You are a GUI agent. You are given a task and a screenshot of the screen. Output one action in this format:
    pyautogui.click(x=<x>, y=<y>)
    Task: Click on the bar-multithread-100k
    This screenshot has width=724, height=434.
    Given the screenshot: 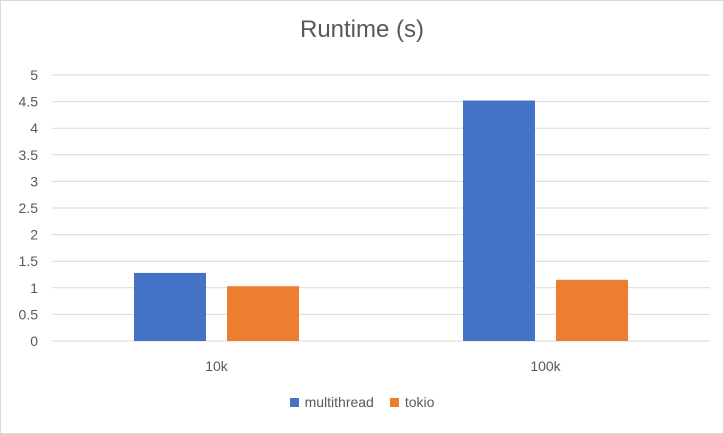 What is the action you would take?
    pyautogui.click(x=499, y=220)
    